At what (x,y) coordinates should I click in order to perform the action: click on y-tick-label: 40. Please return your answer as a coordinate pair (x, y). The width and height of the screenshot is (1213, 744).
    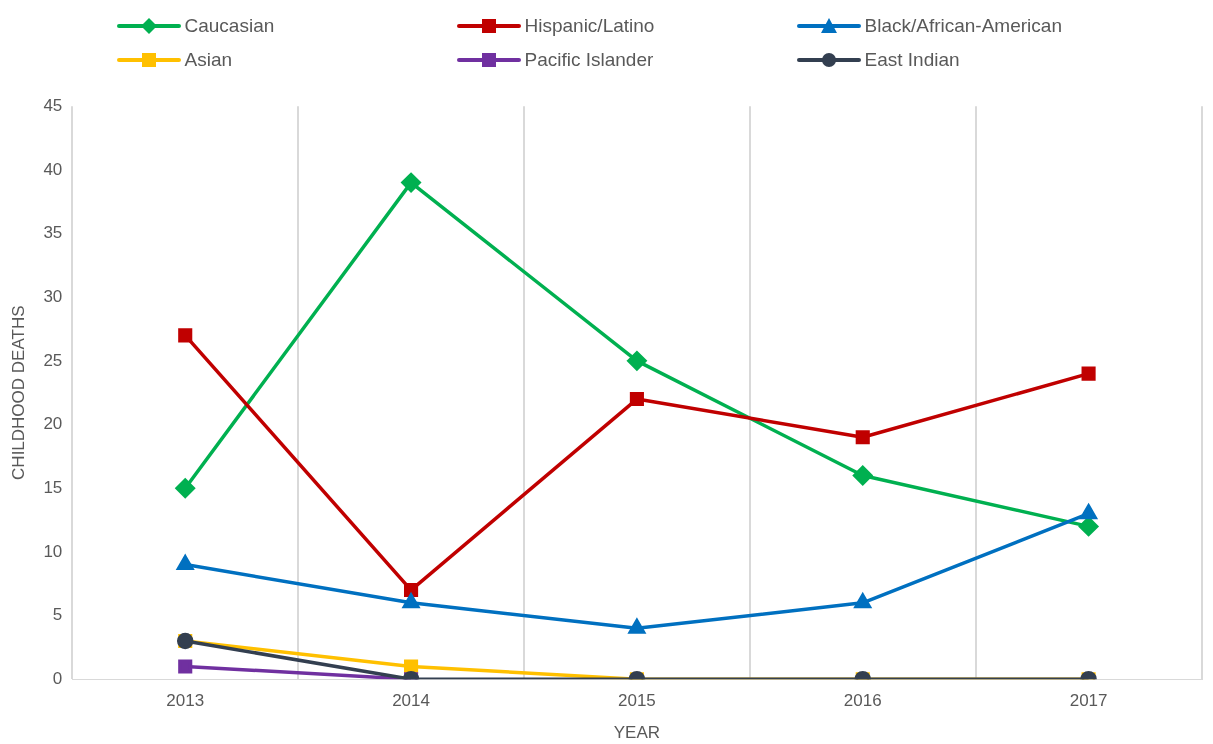
    Looking at the image, I should click on (53, 169).